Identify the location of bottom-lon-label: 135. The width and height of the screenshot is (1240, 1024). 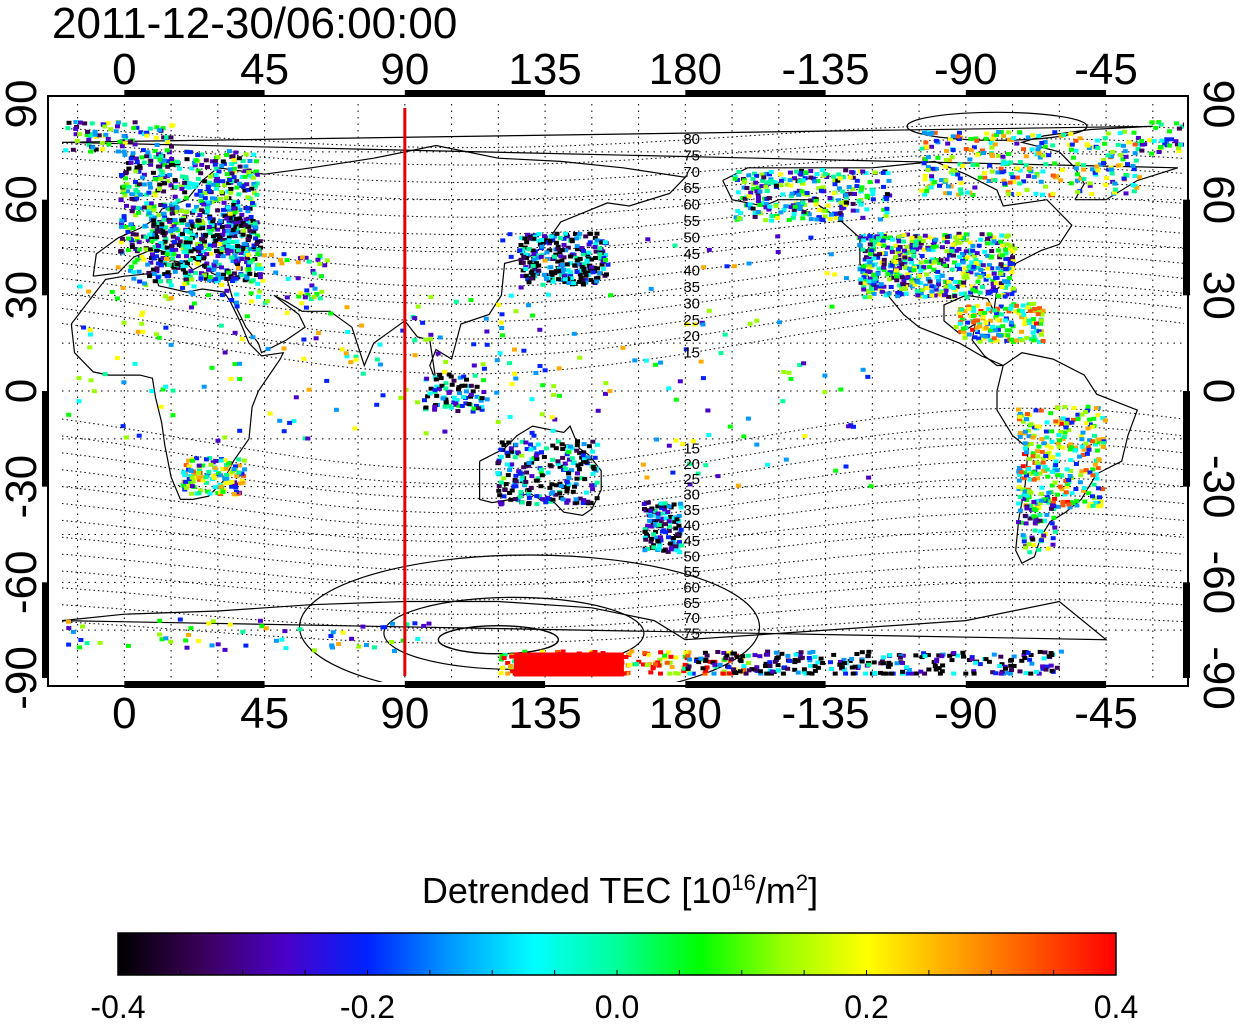
(544, 713).